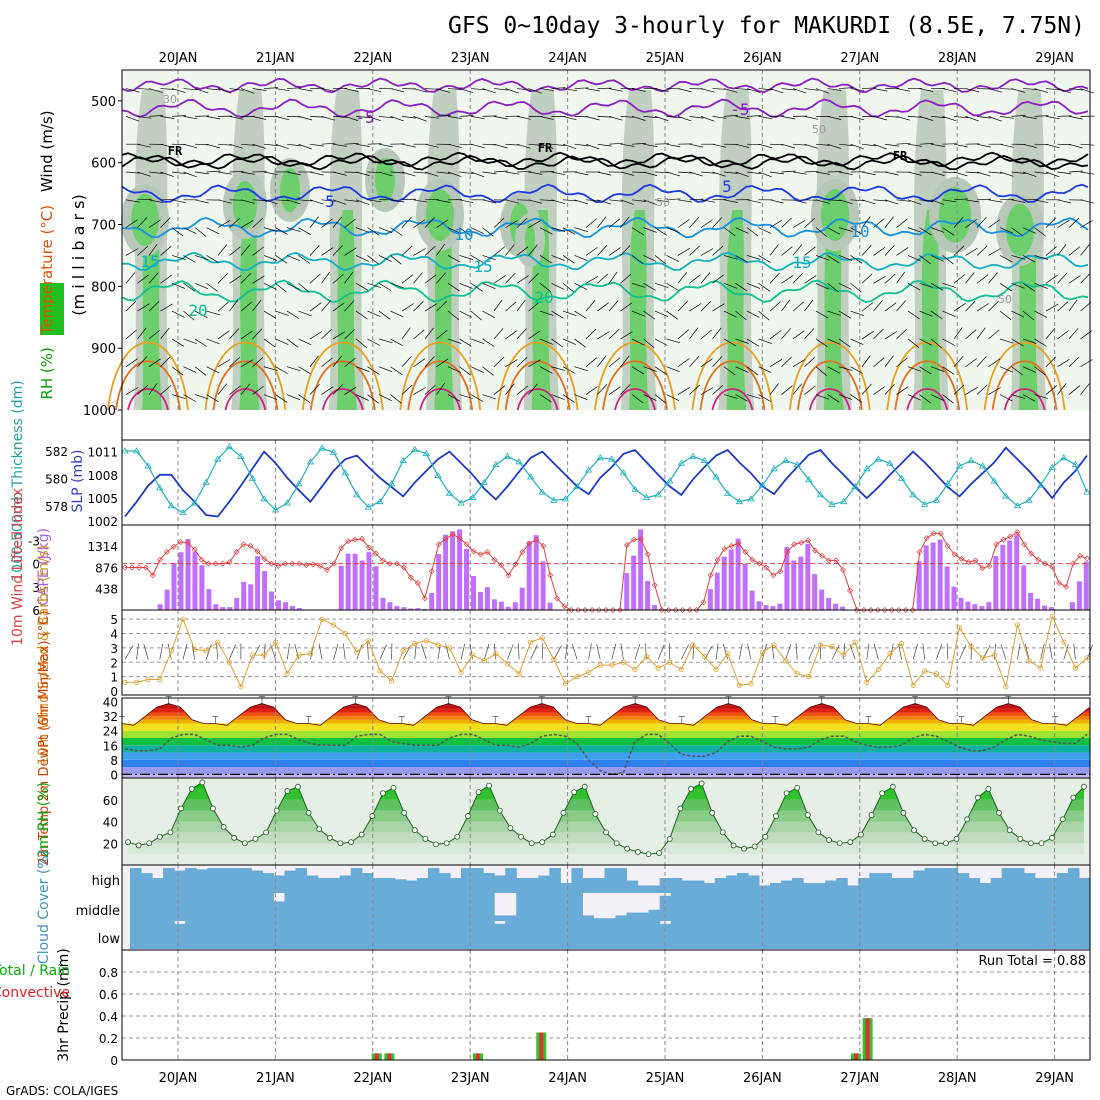 Image resolution: width=1100 pixels, height=1100 pixels. I want to click on isotherm-label: 15, so click(482, 266).